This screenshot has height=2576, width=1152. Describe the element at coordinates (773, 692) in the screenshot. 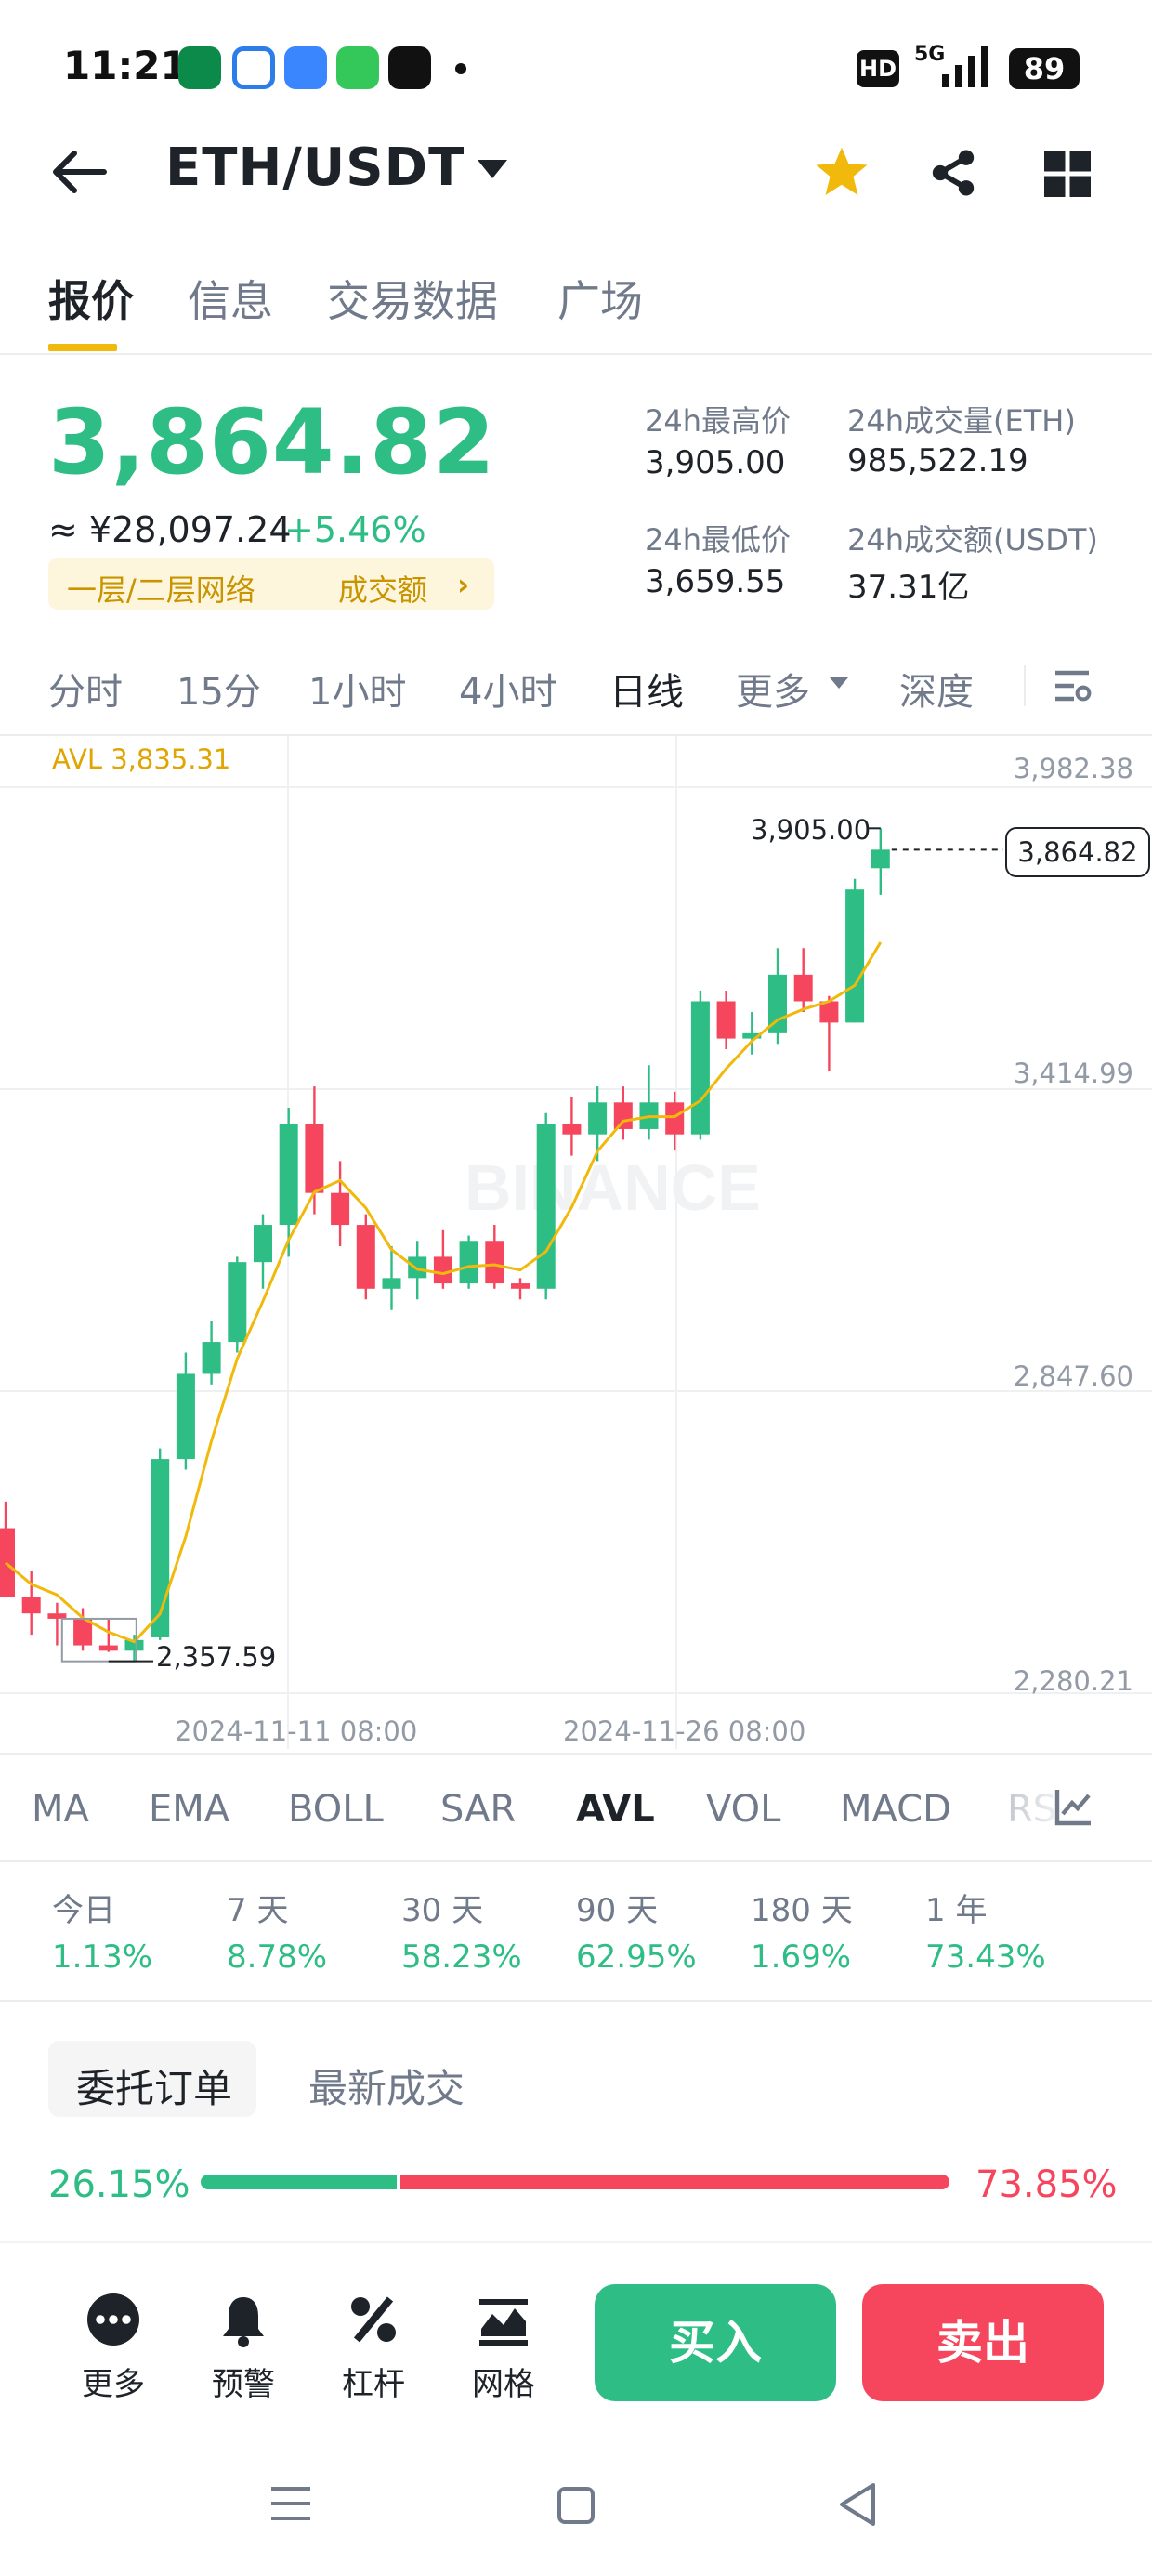

I see `interval-more: 更多` at that location.